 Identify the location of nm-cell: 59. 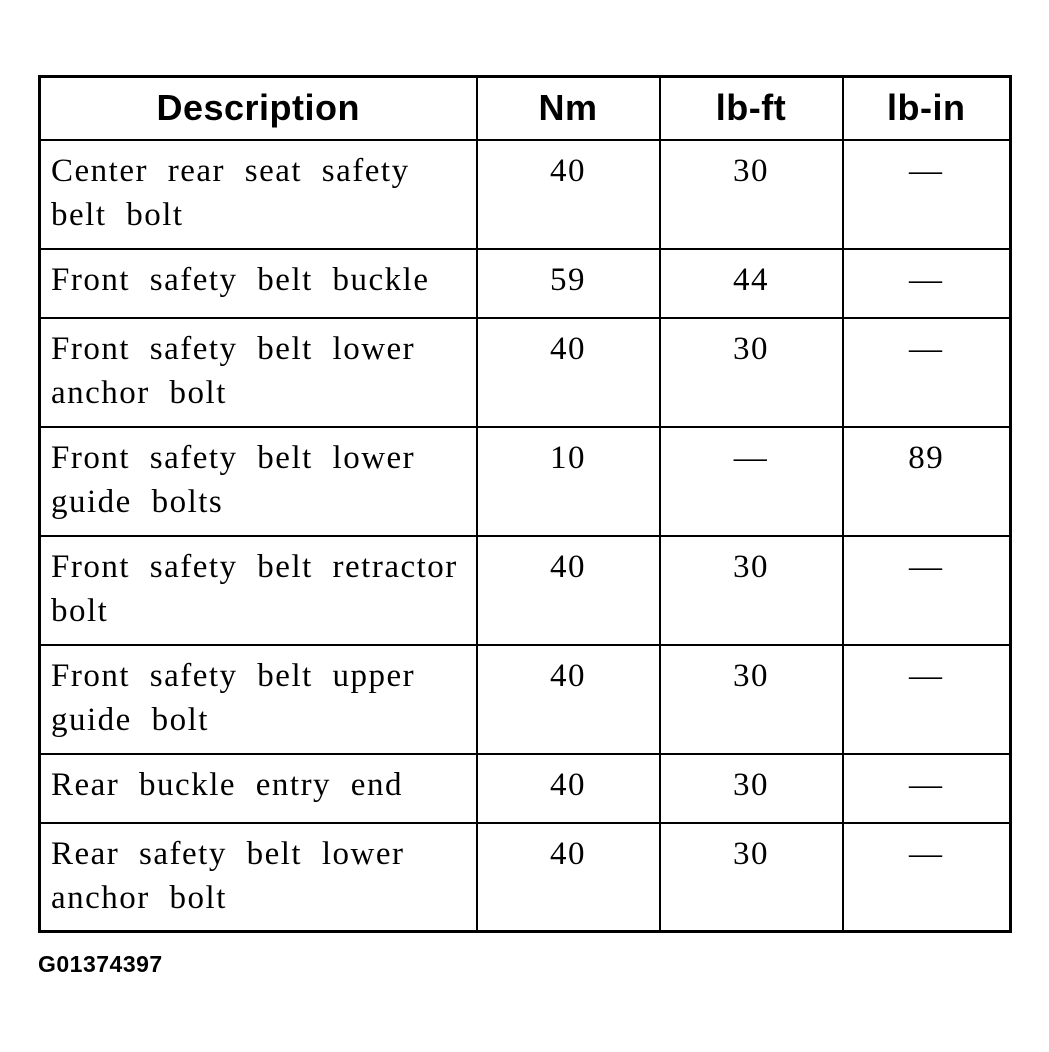
(568, 283).